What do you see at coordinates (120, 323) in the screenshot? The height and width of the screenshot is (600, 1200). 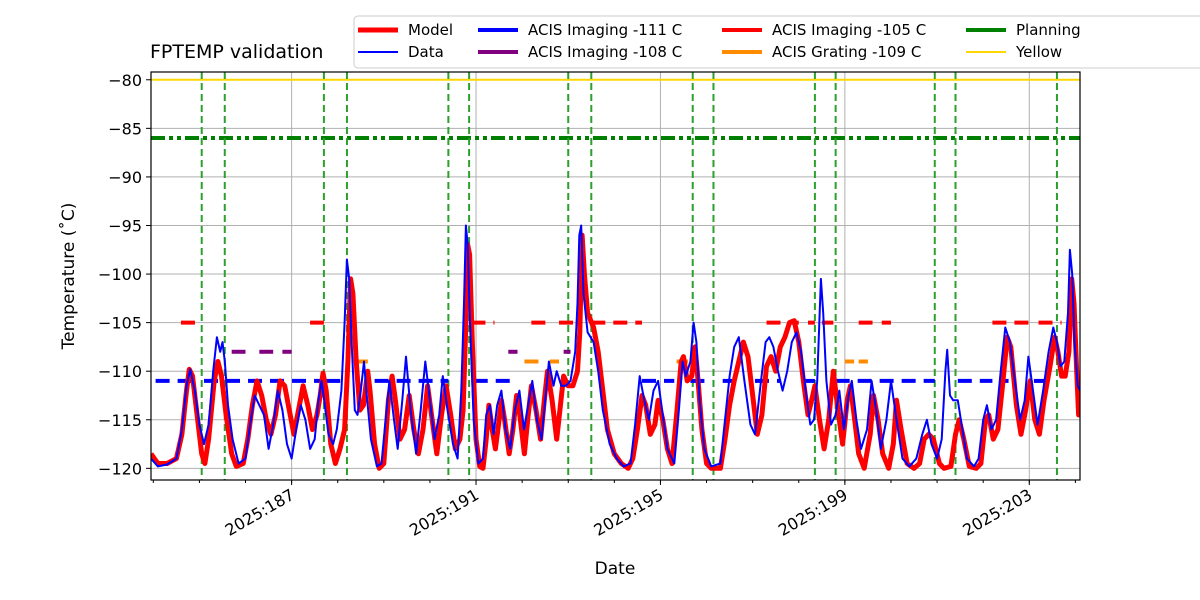 I see `y-tick-label: −105` at bounding box center [120, 323].